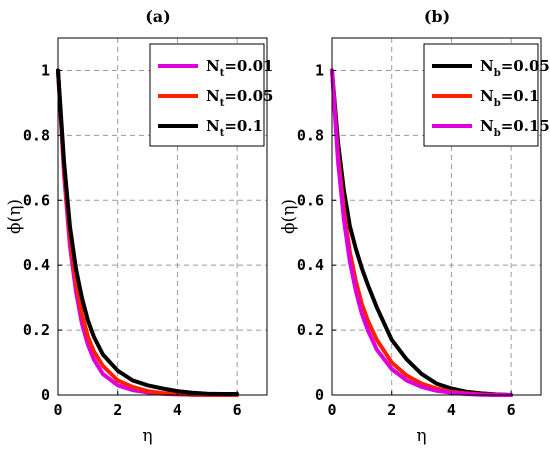 This screenshot has width=550, height=451. I want to click on panel-title: (b), so click(437, 16).